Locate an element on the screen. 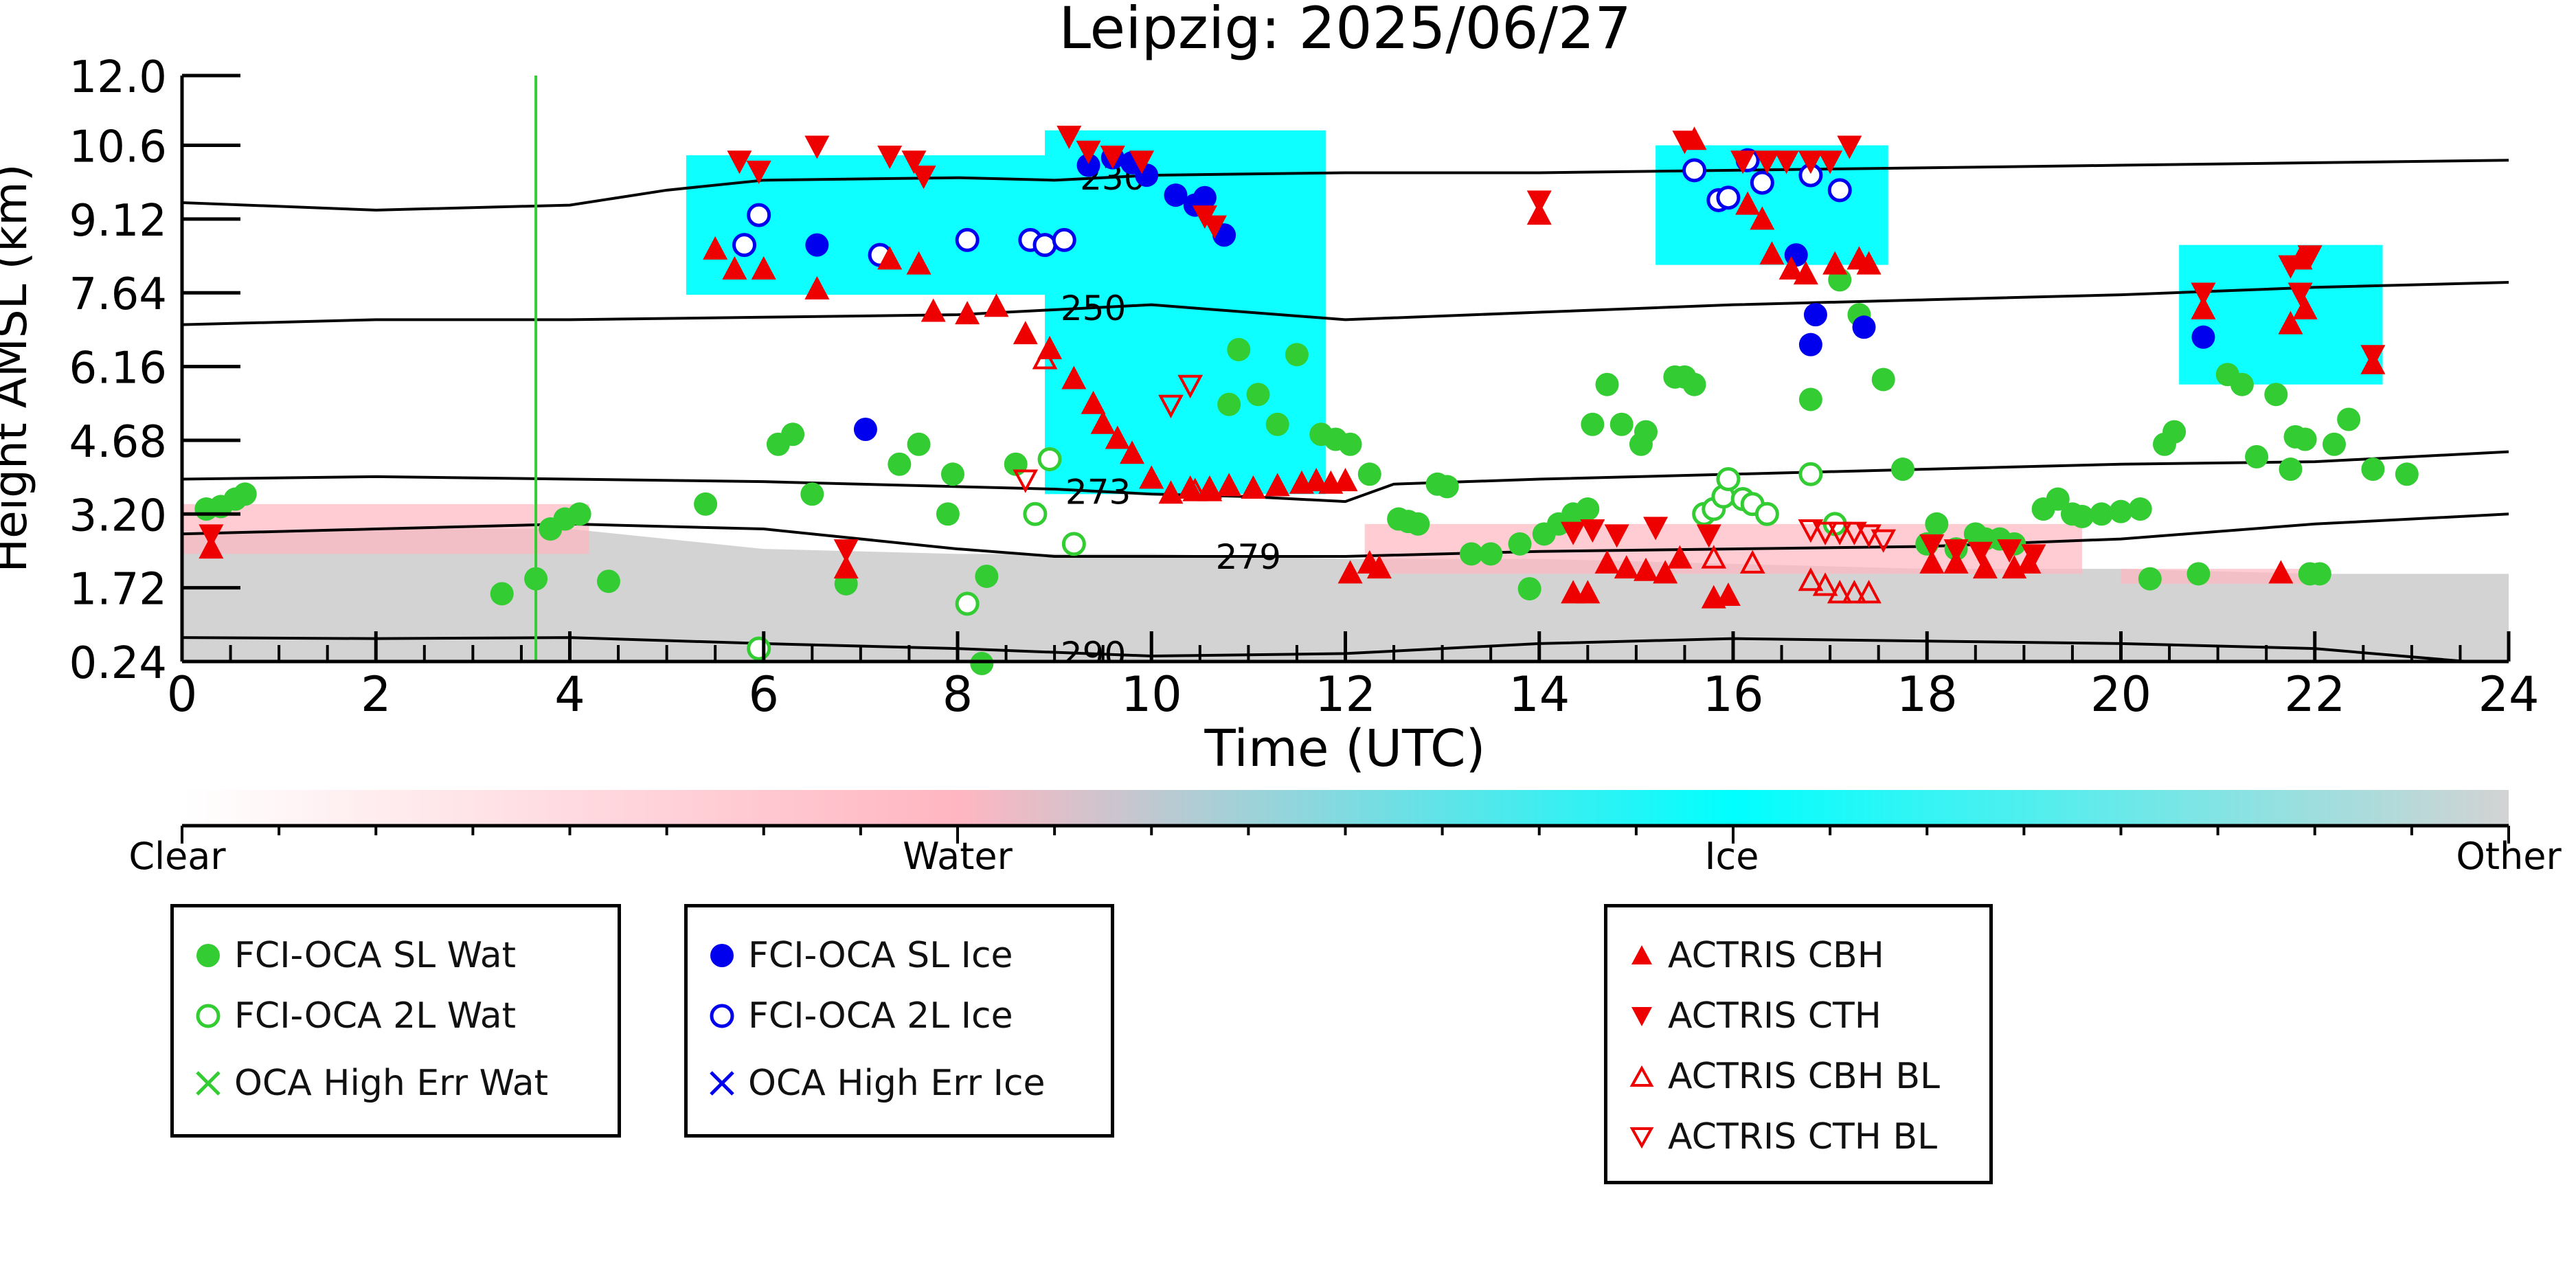  legend-item: OCA High Err Wat is located at coordinates (371, 1083).